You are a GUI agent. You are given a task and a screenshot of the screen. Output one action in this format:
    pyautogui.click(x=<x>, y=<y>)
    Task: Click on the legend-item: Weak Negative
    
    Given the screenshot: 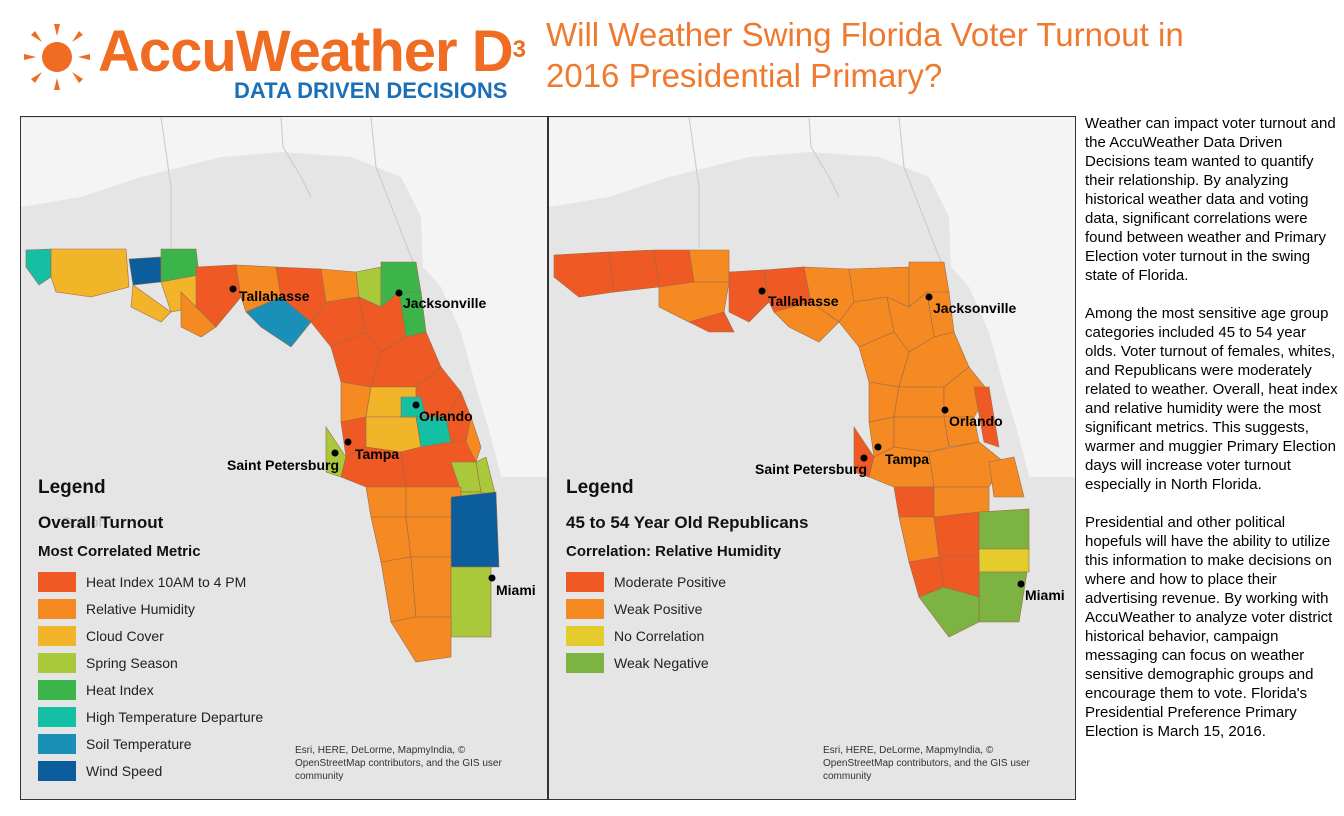 What is the action you would take?
    pyautogui.click(x=716, y=662)
    